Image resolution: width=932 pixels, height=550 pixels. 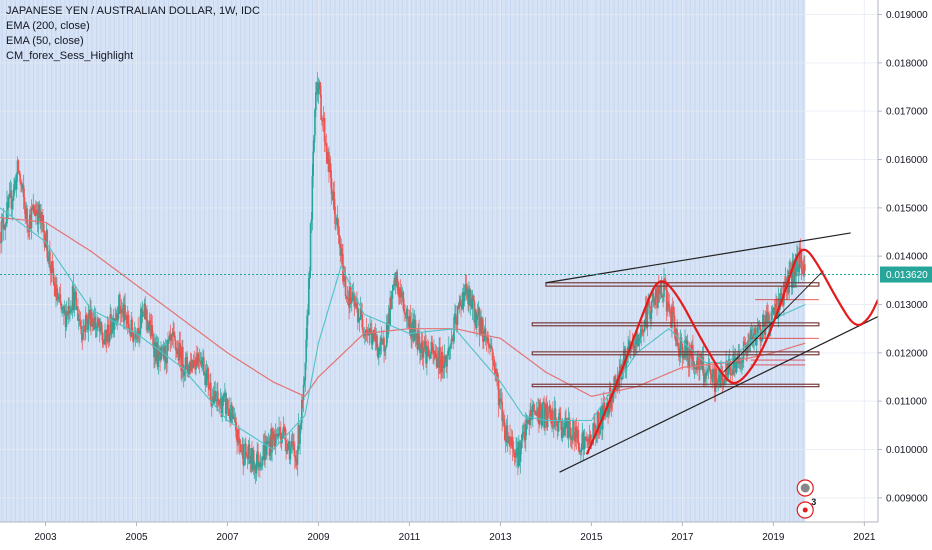 I want to click on price-tick-label: 0.016000, so click(x=907, y=160).